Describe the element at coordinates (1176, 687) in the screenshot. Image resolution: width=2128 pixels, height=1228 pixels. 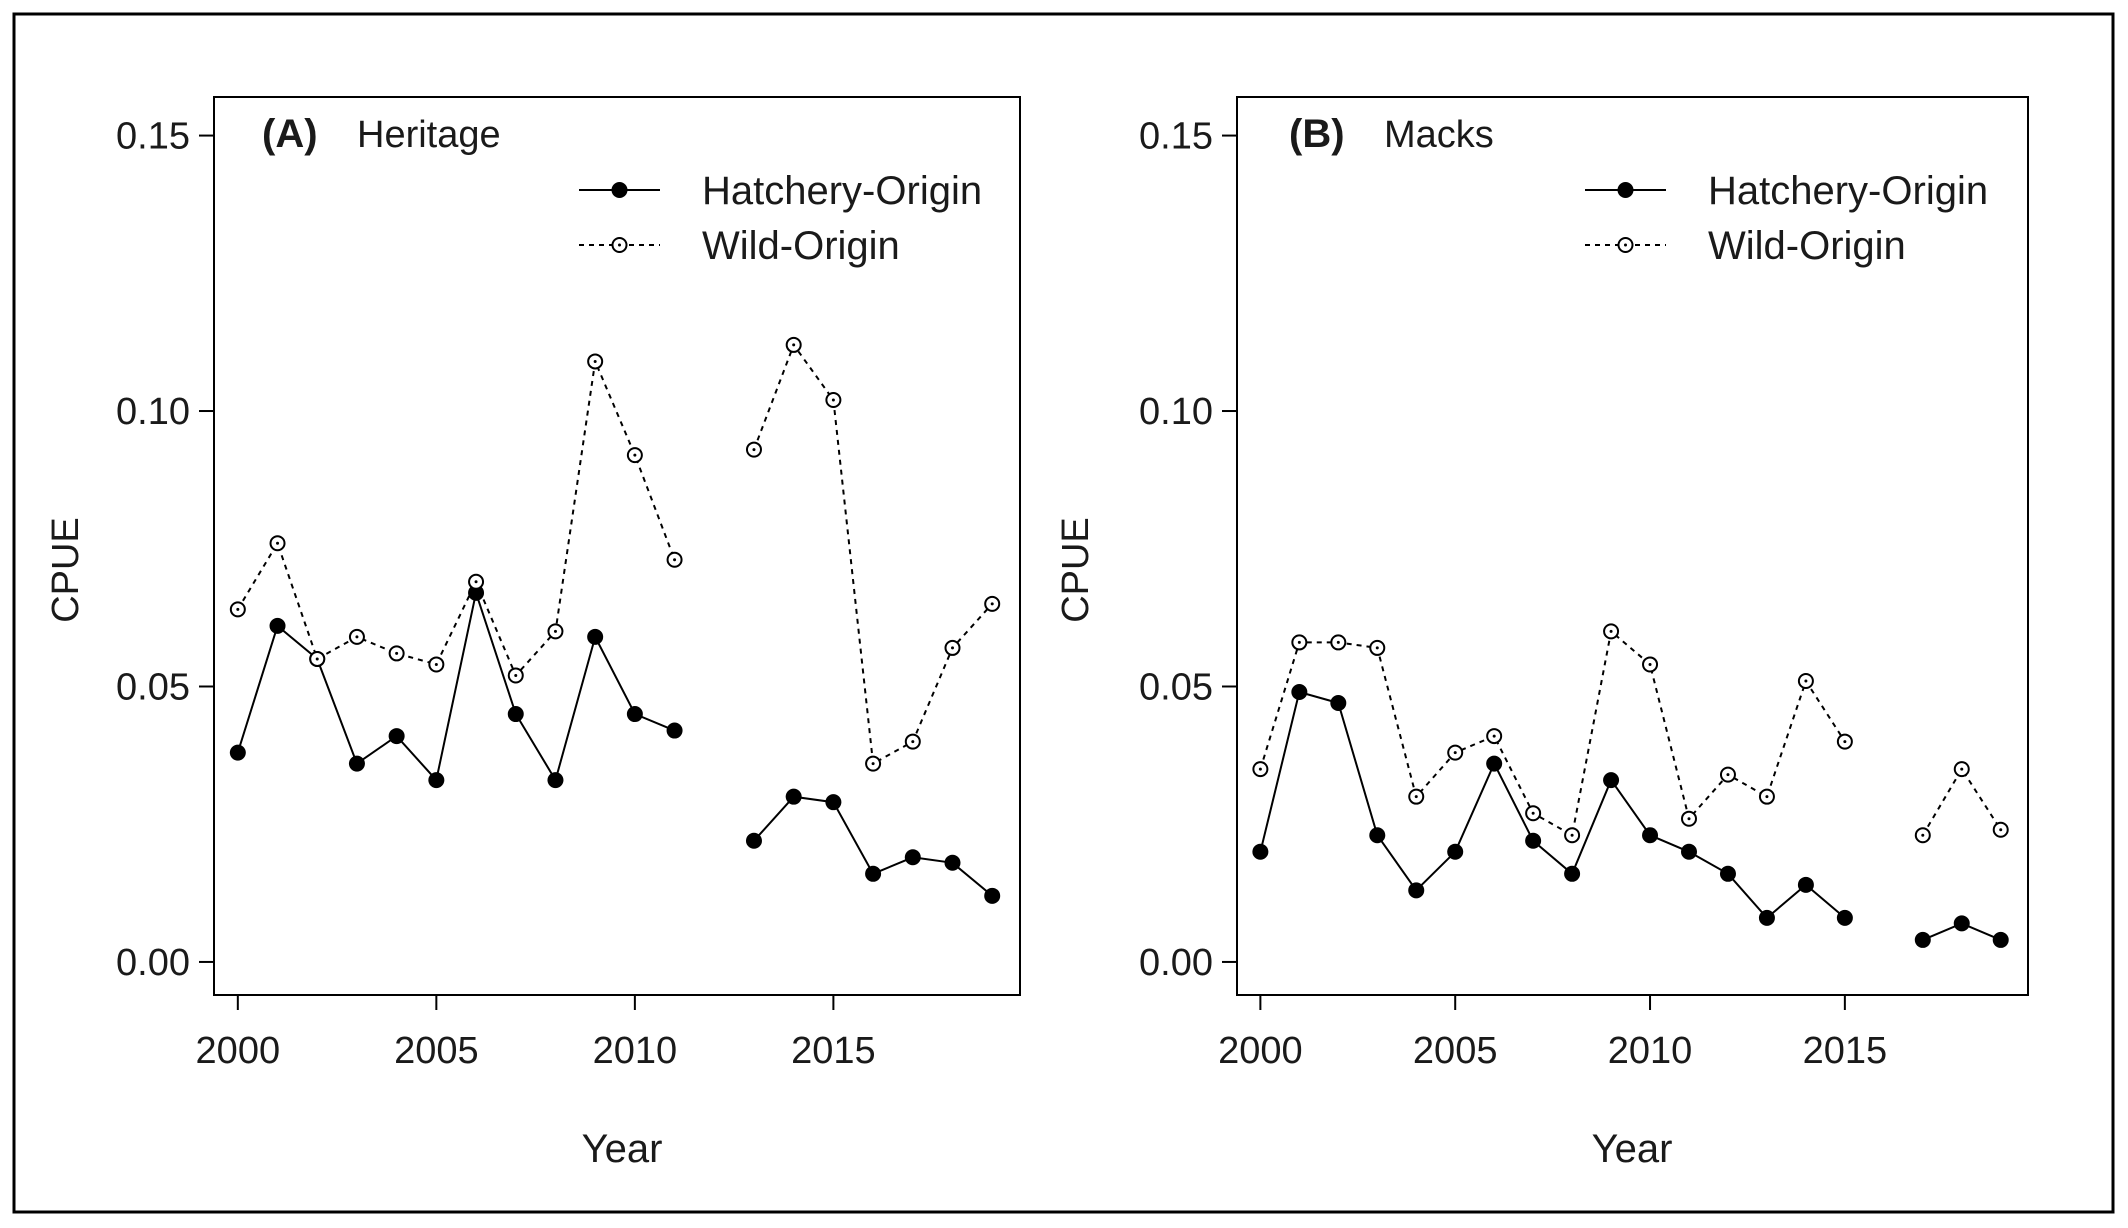
I see `panel-b-y-tick-label: 0.05` at that location.